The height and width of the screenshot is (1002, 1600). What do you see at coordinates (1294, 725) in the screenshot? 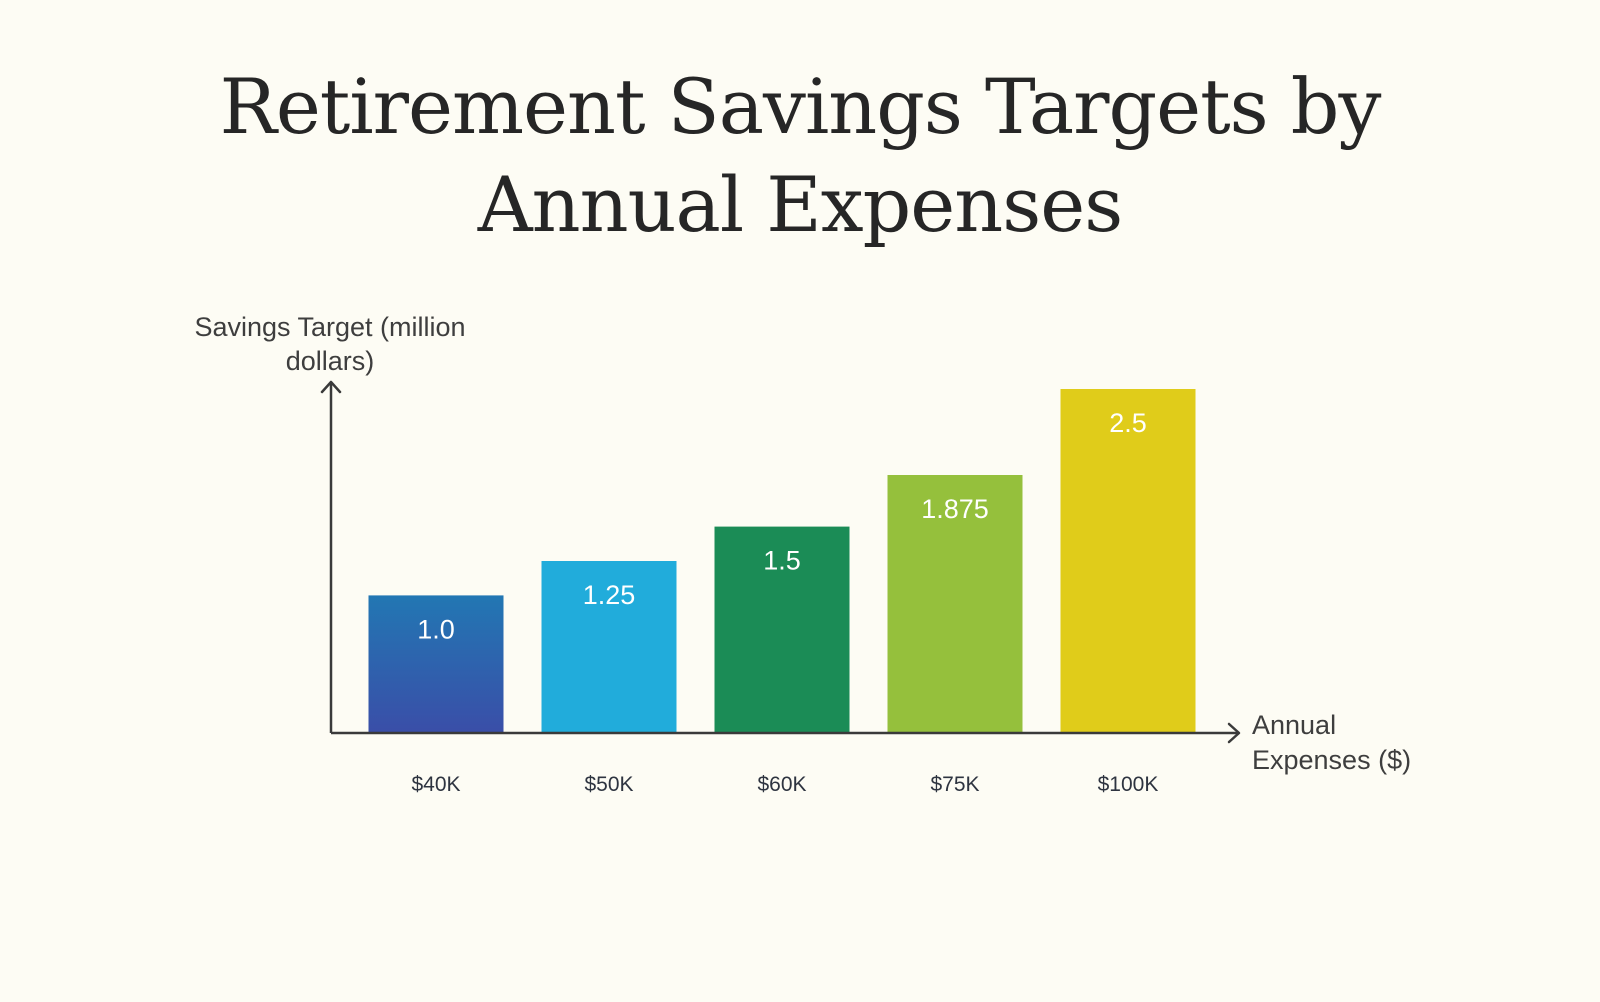
I see `x-axis-label-line-1: Annual` at bounding box center [1294, 725].